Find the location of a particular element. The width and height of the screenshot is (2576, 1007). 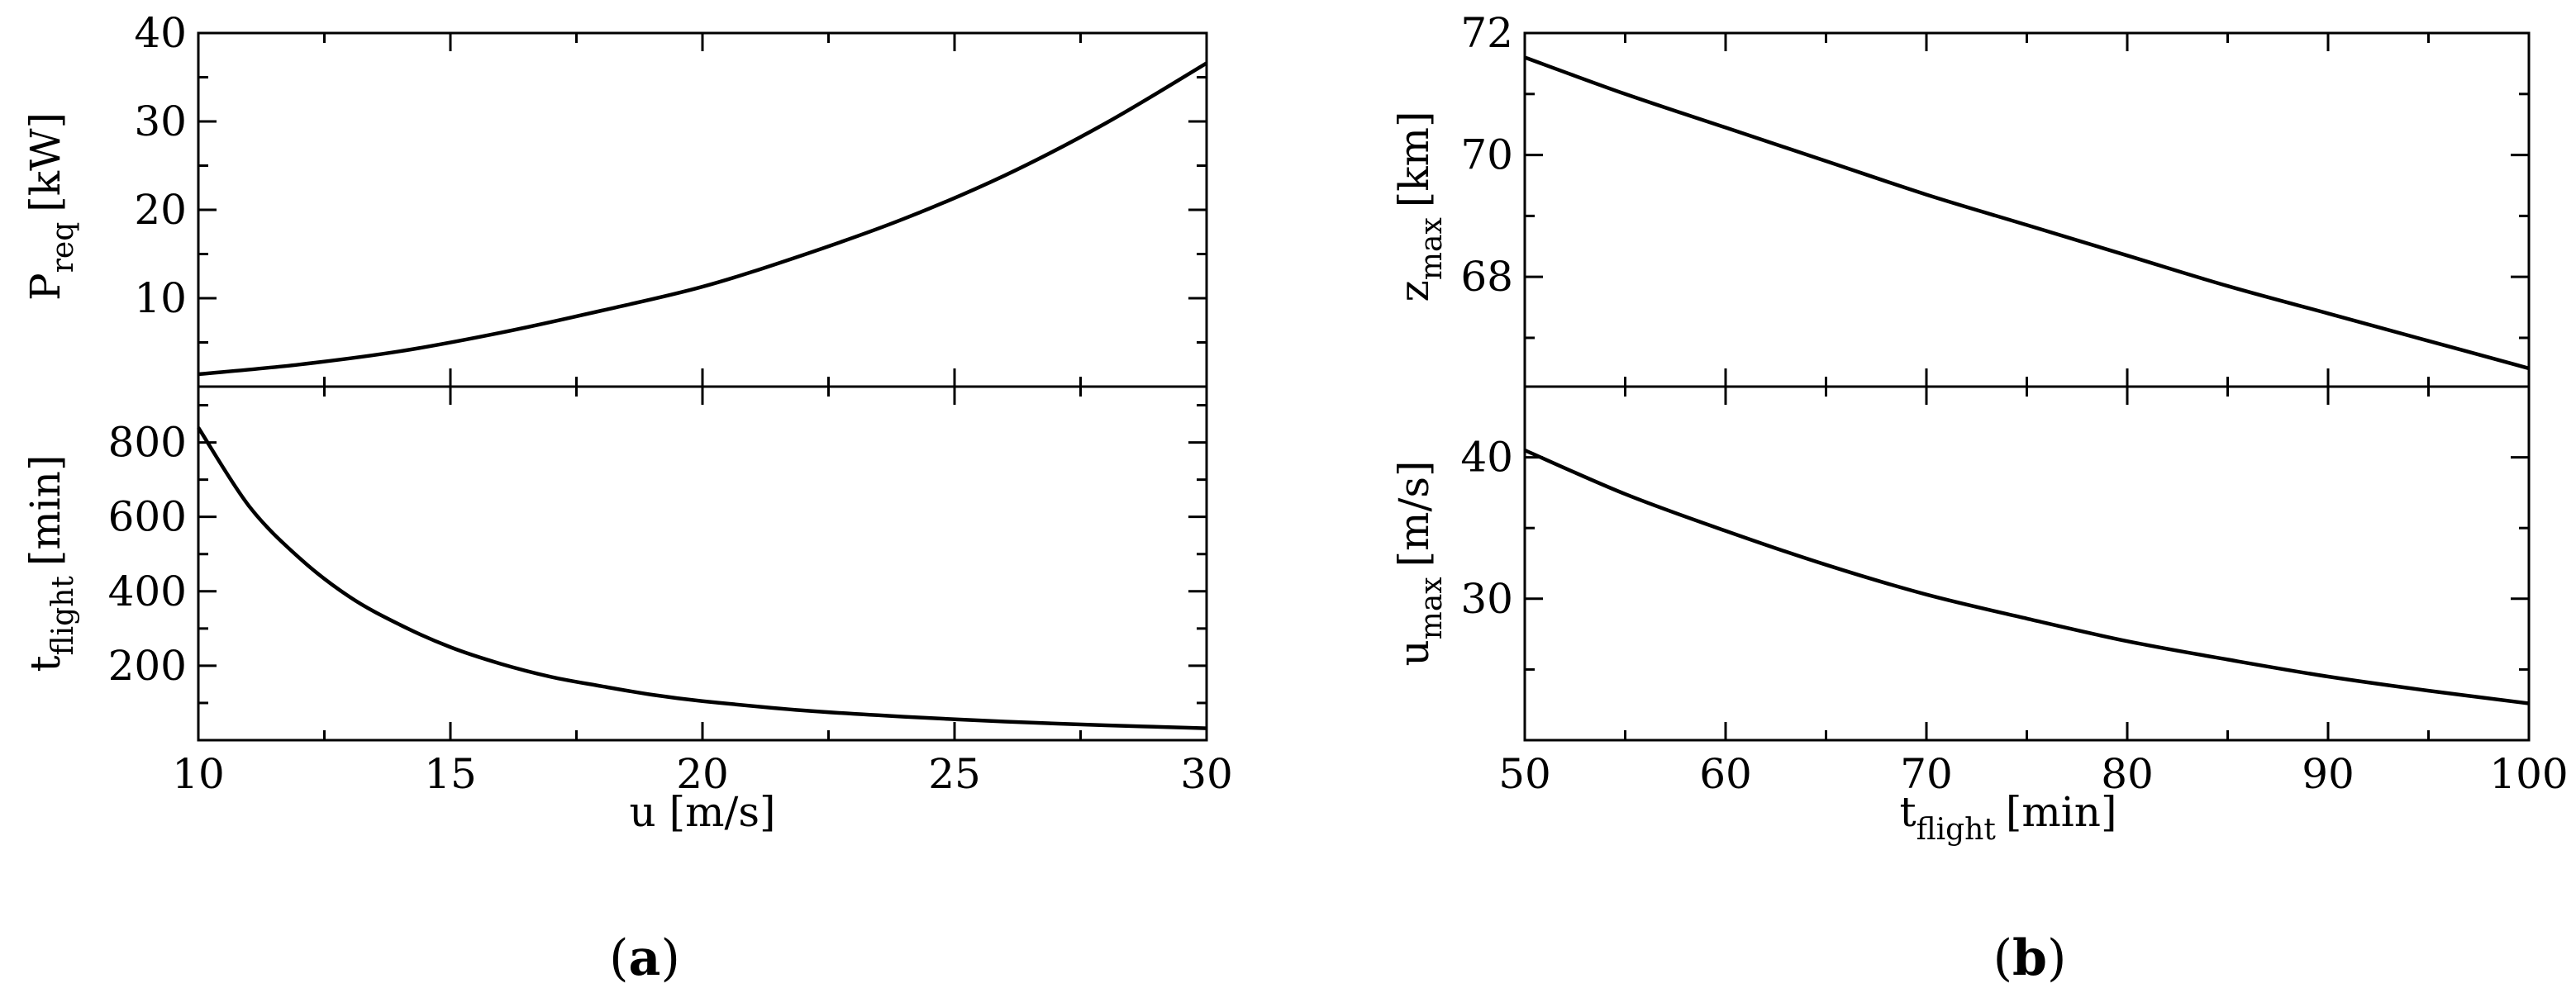

ylabel-sub: flight is located at coordinates (63, 616).